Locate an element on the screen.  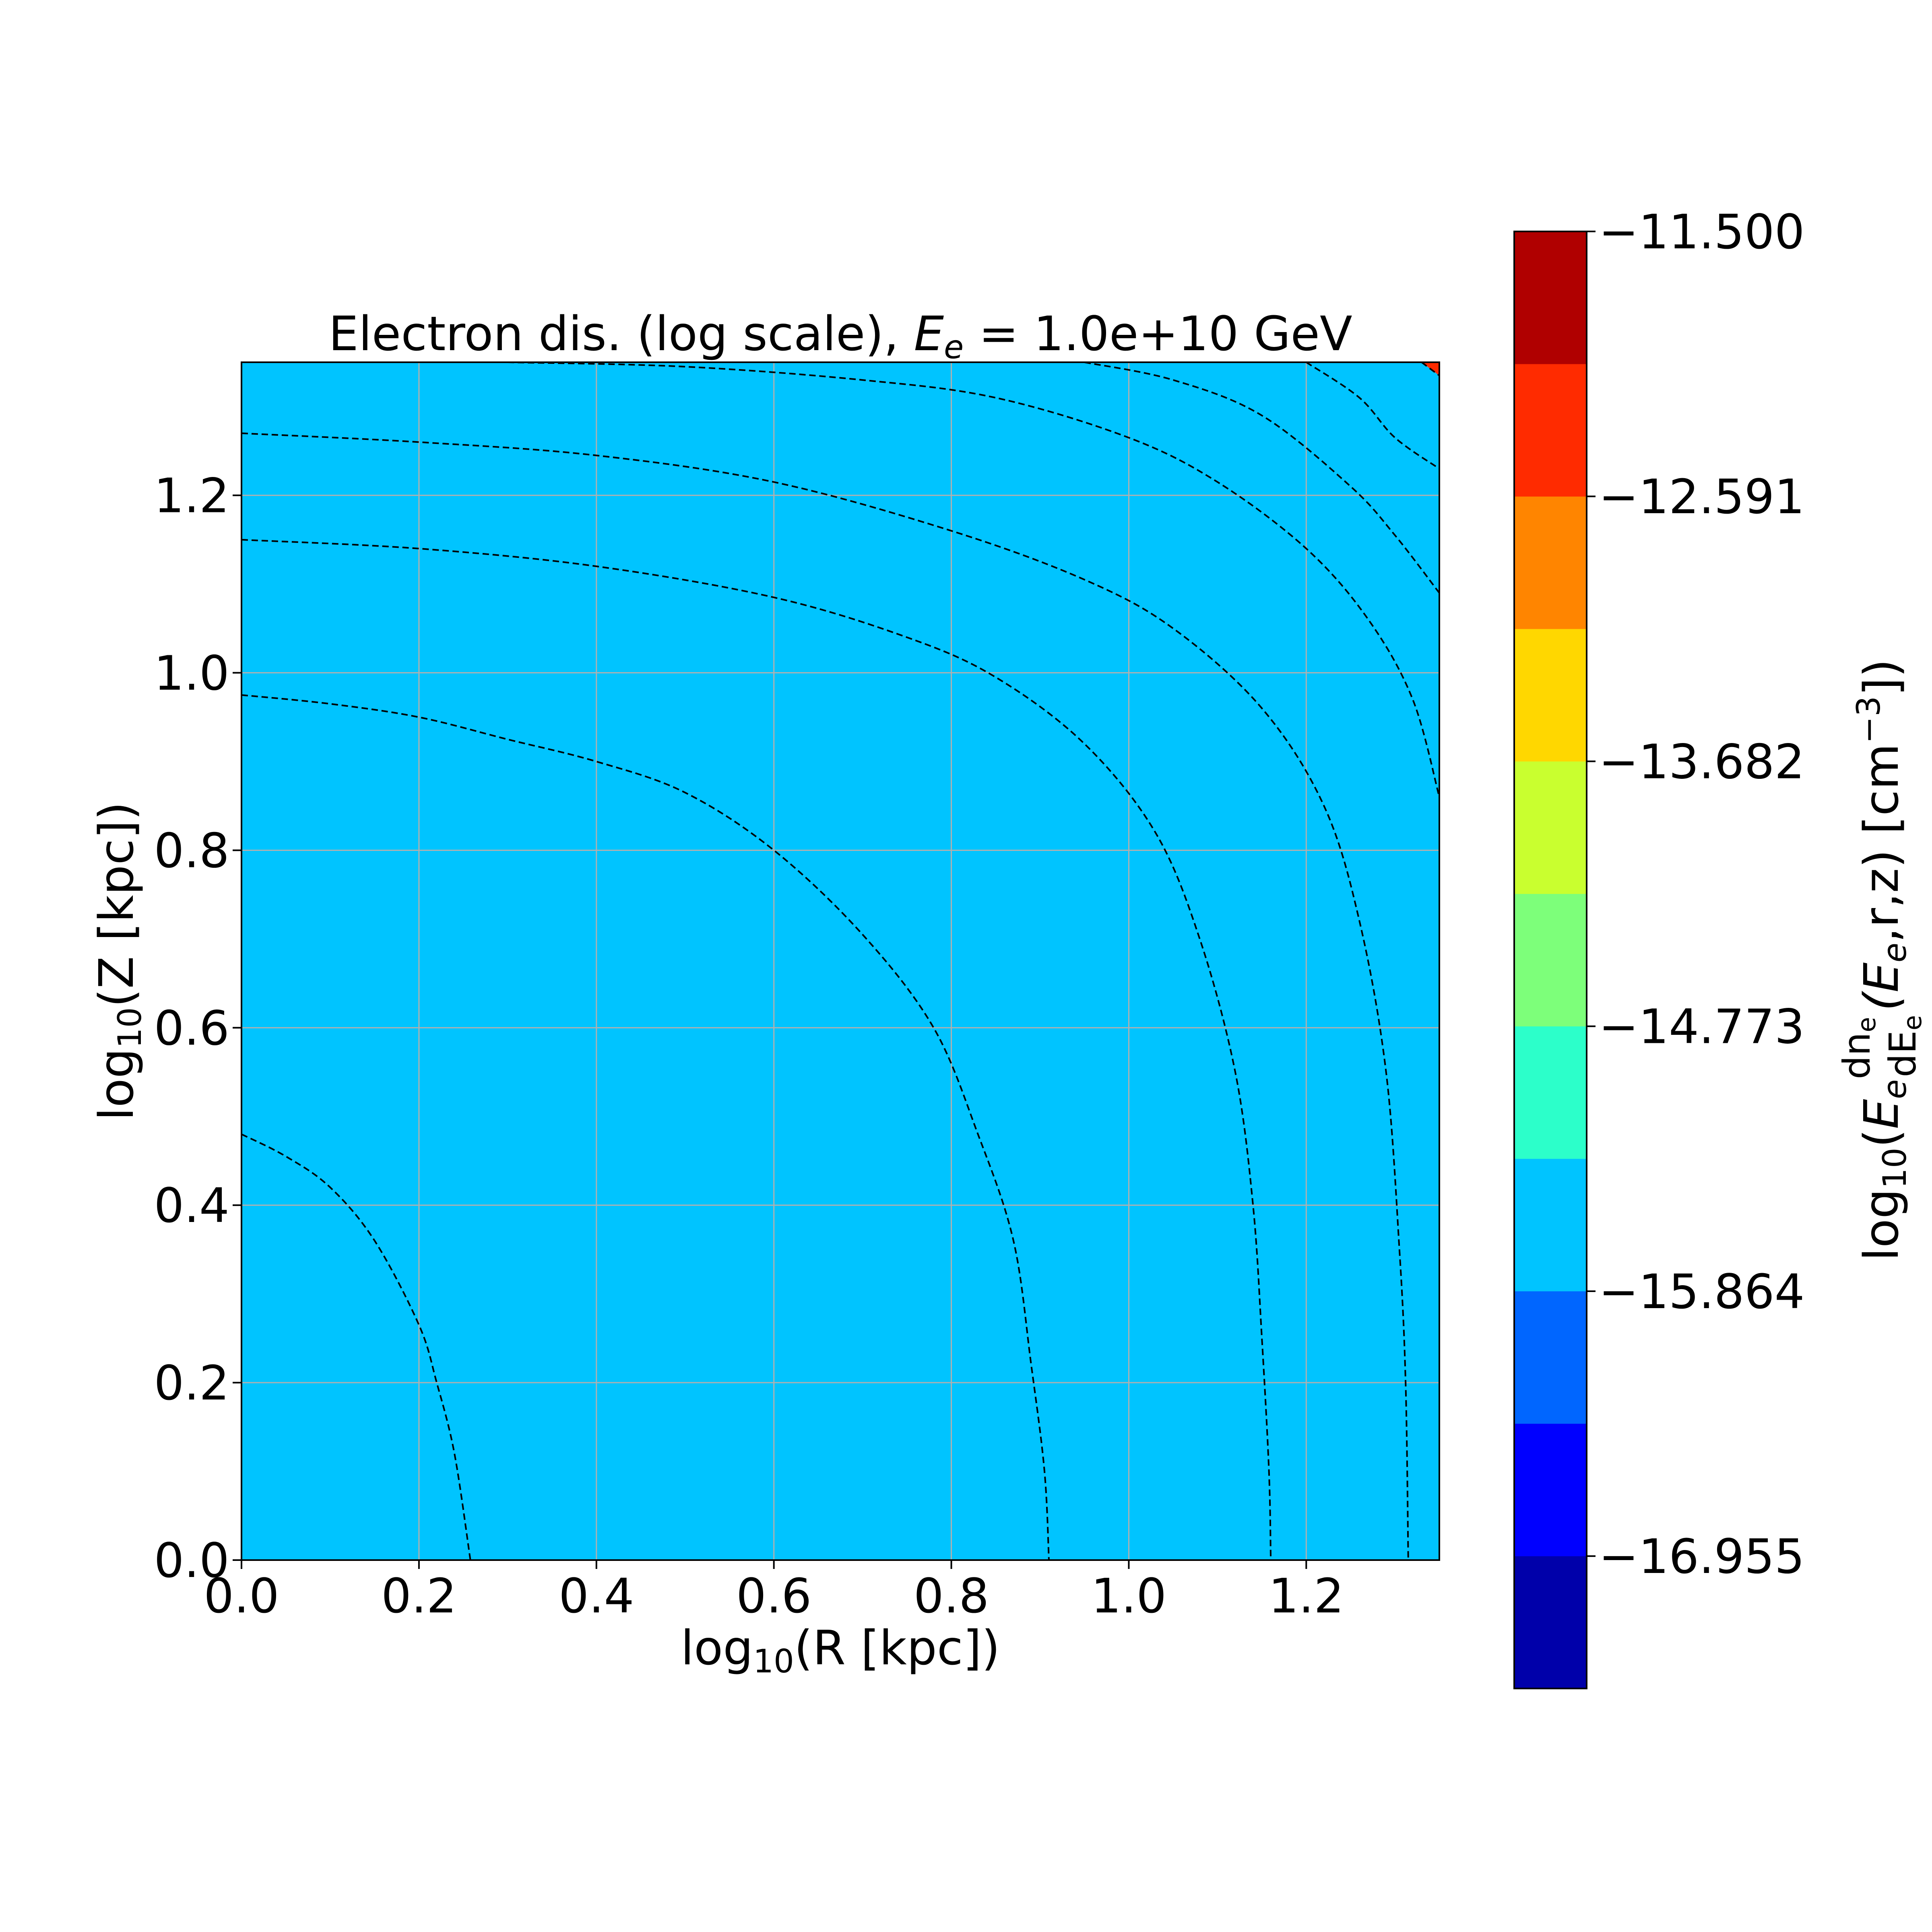
y-axis-ticks: 0.0 0.2 0.4 0.6 0.8 1.0 1.2 is located at coordinates (198, 1028).